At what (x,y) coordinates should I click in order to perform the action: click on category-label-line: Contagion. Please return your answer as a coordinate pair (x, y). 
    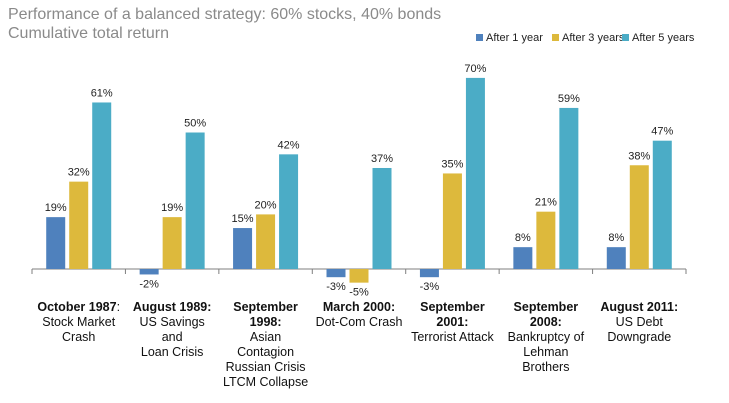
    Looking at the image, I should click on (266, 352).